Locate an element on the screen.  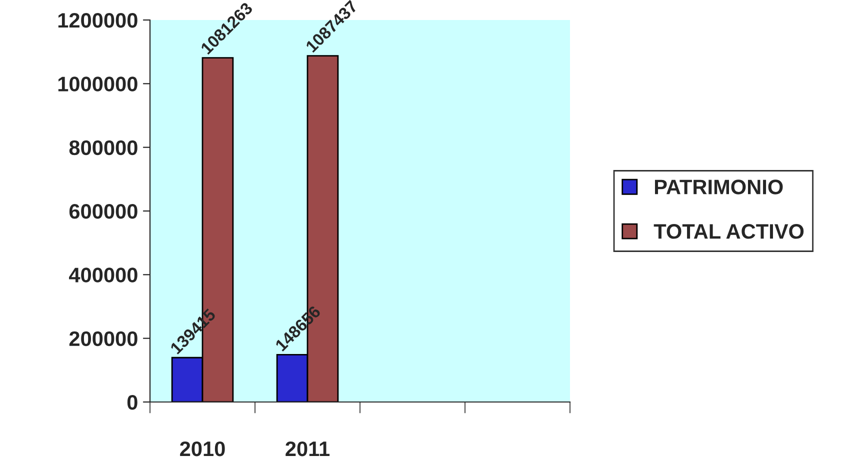
y-tick-label: 600000 is located at coordinates (103, 211).